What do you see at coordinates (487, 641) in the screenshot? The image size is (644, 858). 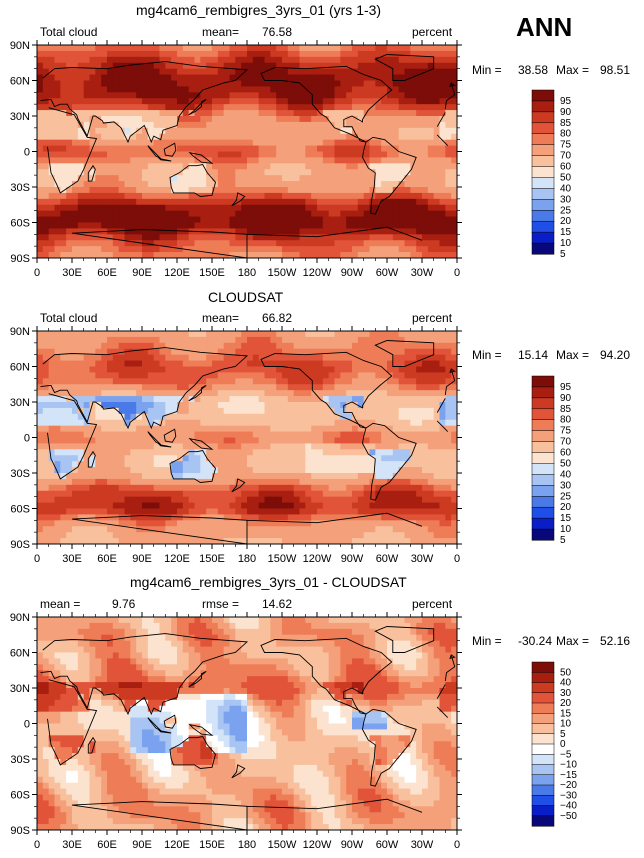 I see `panel-3-min-label: Min =` at bounding box center [487, 641].